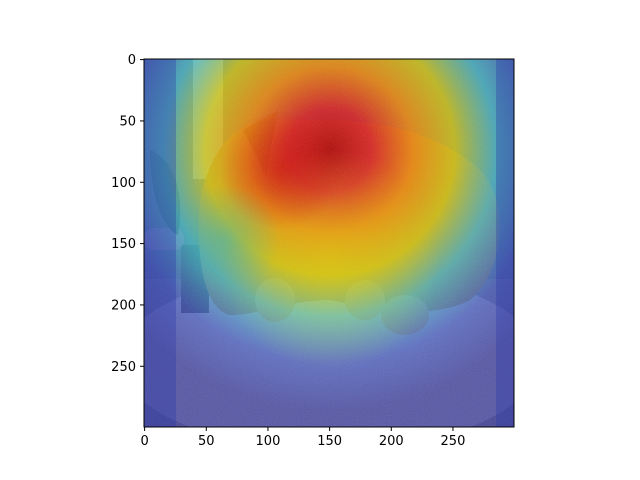  I want to click on x-tick-label: 250, so click(453, 441).